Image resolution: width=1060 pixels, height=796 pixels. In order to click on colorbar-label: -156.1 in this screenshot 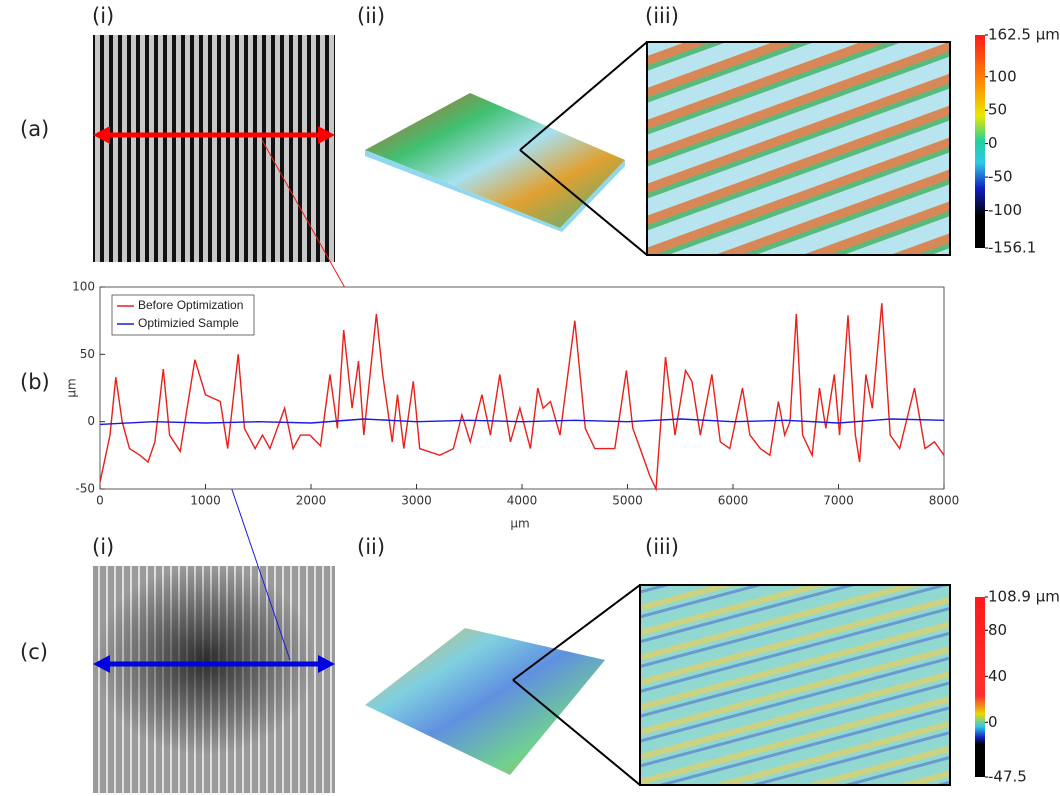, I will do `click(1012, 248)`.